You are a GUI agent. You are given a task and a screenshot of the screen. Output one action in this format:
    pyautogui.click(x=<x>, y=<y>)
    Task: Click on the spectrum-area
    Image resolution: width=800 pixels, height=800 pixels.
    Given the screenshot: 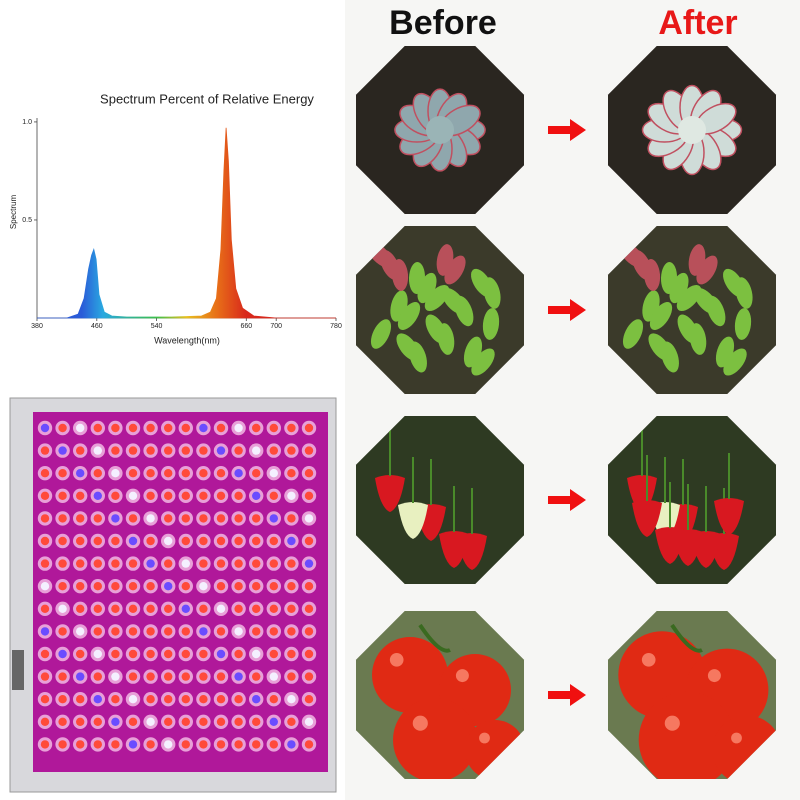 What is the action you would take?
    pyautogui.click(x=186, y=223)
    